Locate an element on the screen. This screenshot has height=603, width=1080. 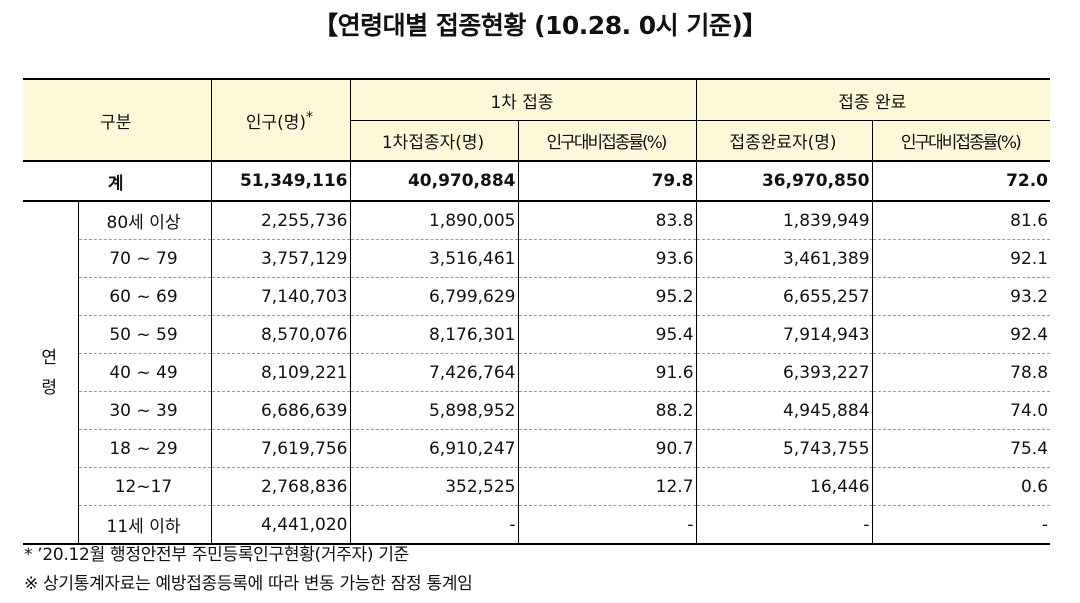
first-dose-rate-cell: 95.4 is located at coordinates (607, 334).